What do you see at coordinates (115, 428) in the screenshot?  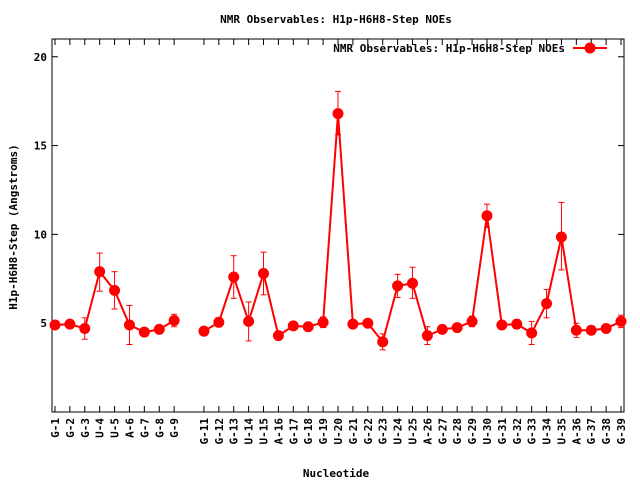 I see `x-tick-label: U-5` at bounding box center [115, 428].